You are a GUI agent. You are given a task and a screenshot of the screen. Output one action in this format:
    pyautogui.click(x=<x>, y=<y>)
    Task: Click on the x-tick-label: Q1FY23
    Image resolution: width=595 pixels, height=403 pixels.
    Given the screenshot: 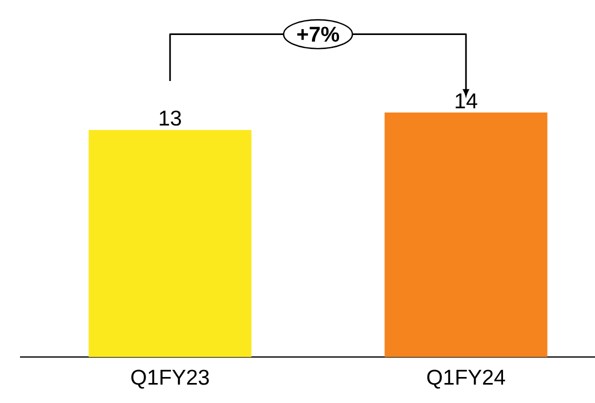 What is the action you would take?
    pyautogui.click(x=170, y=379)
    